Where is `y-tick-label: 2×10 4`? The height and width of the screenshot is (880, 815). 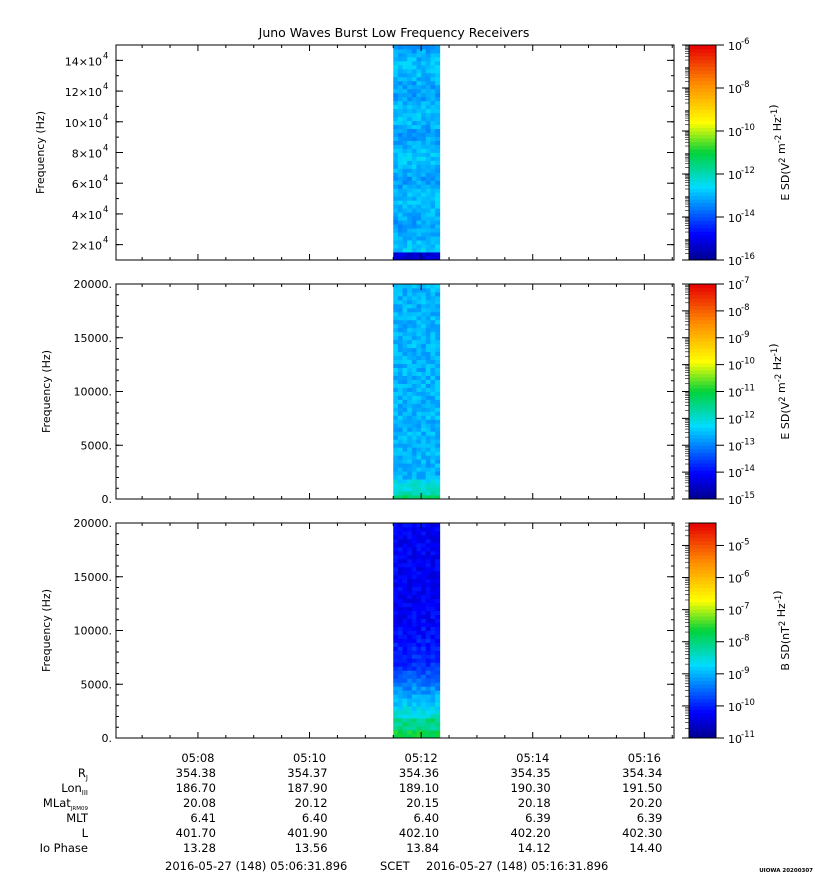
y-tick-label: 2×10 4 is located at coordinates (90, 244).